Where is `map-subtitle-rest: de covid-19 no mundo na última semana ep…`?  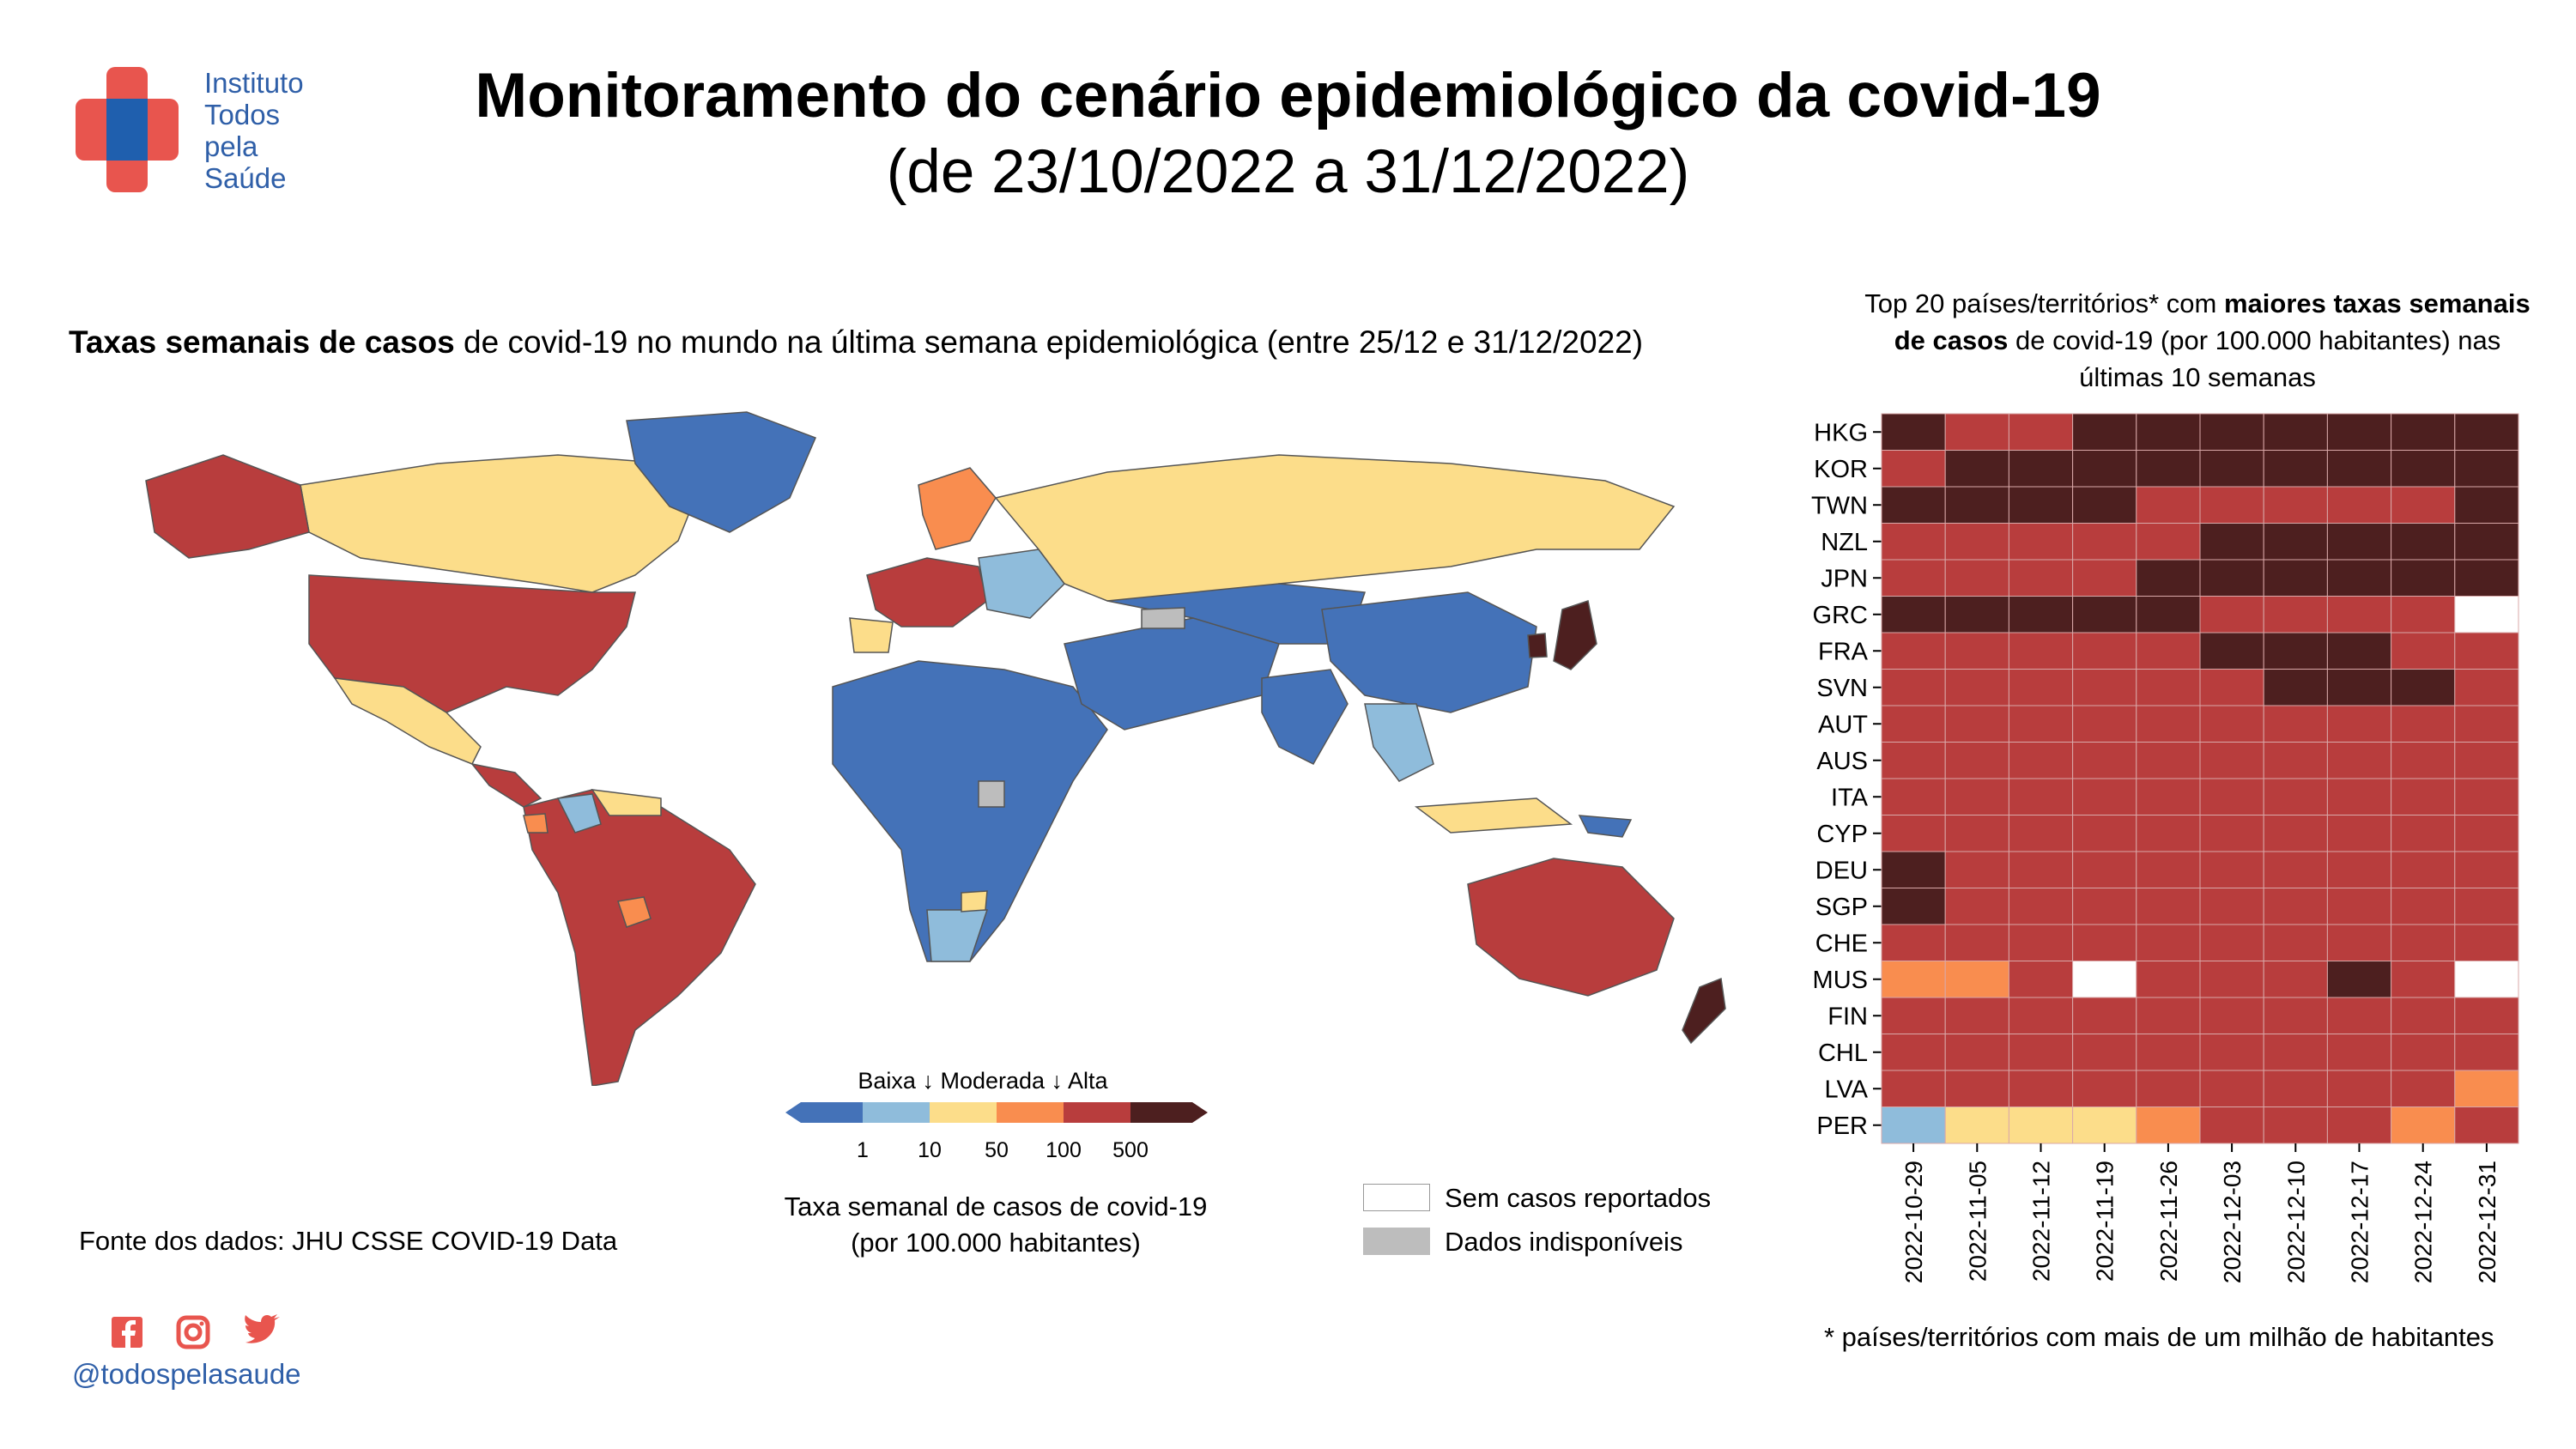
map-subtitle-rest: de covid-19 no mundo na última semana ep… is located at coordinates (1049, 342).